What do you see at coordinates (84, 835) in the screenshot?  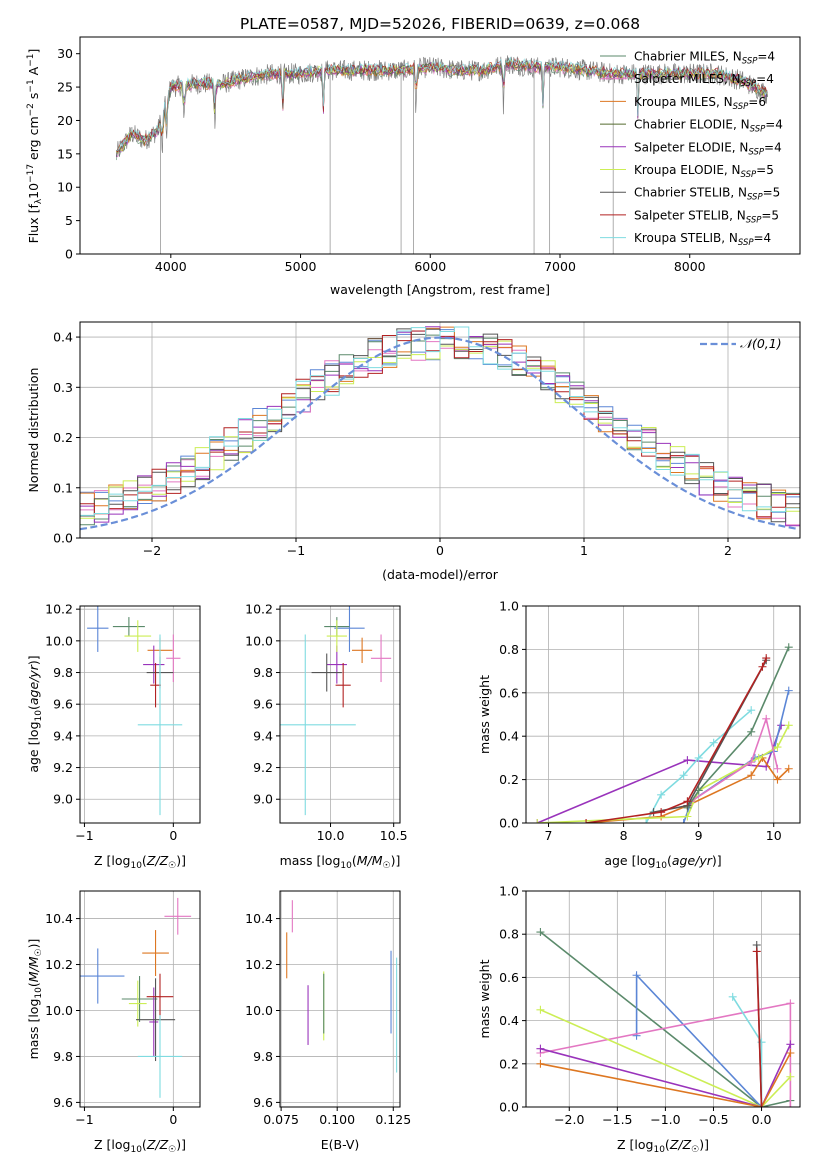 I see `x-tick-label: −1` at bounding box center [84, 835].